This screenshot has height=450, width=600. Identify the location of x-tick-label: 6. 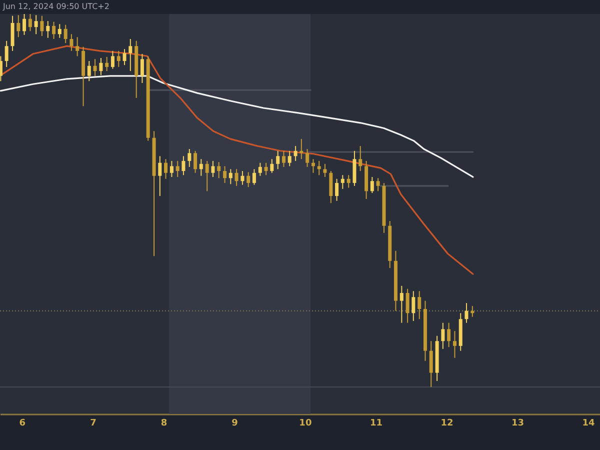
(22, 423).